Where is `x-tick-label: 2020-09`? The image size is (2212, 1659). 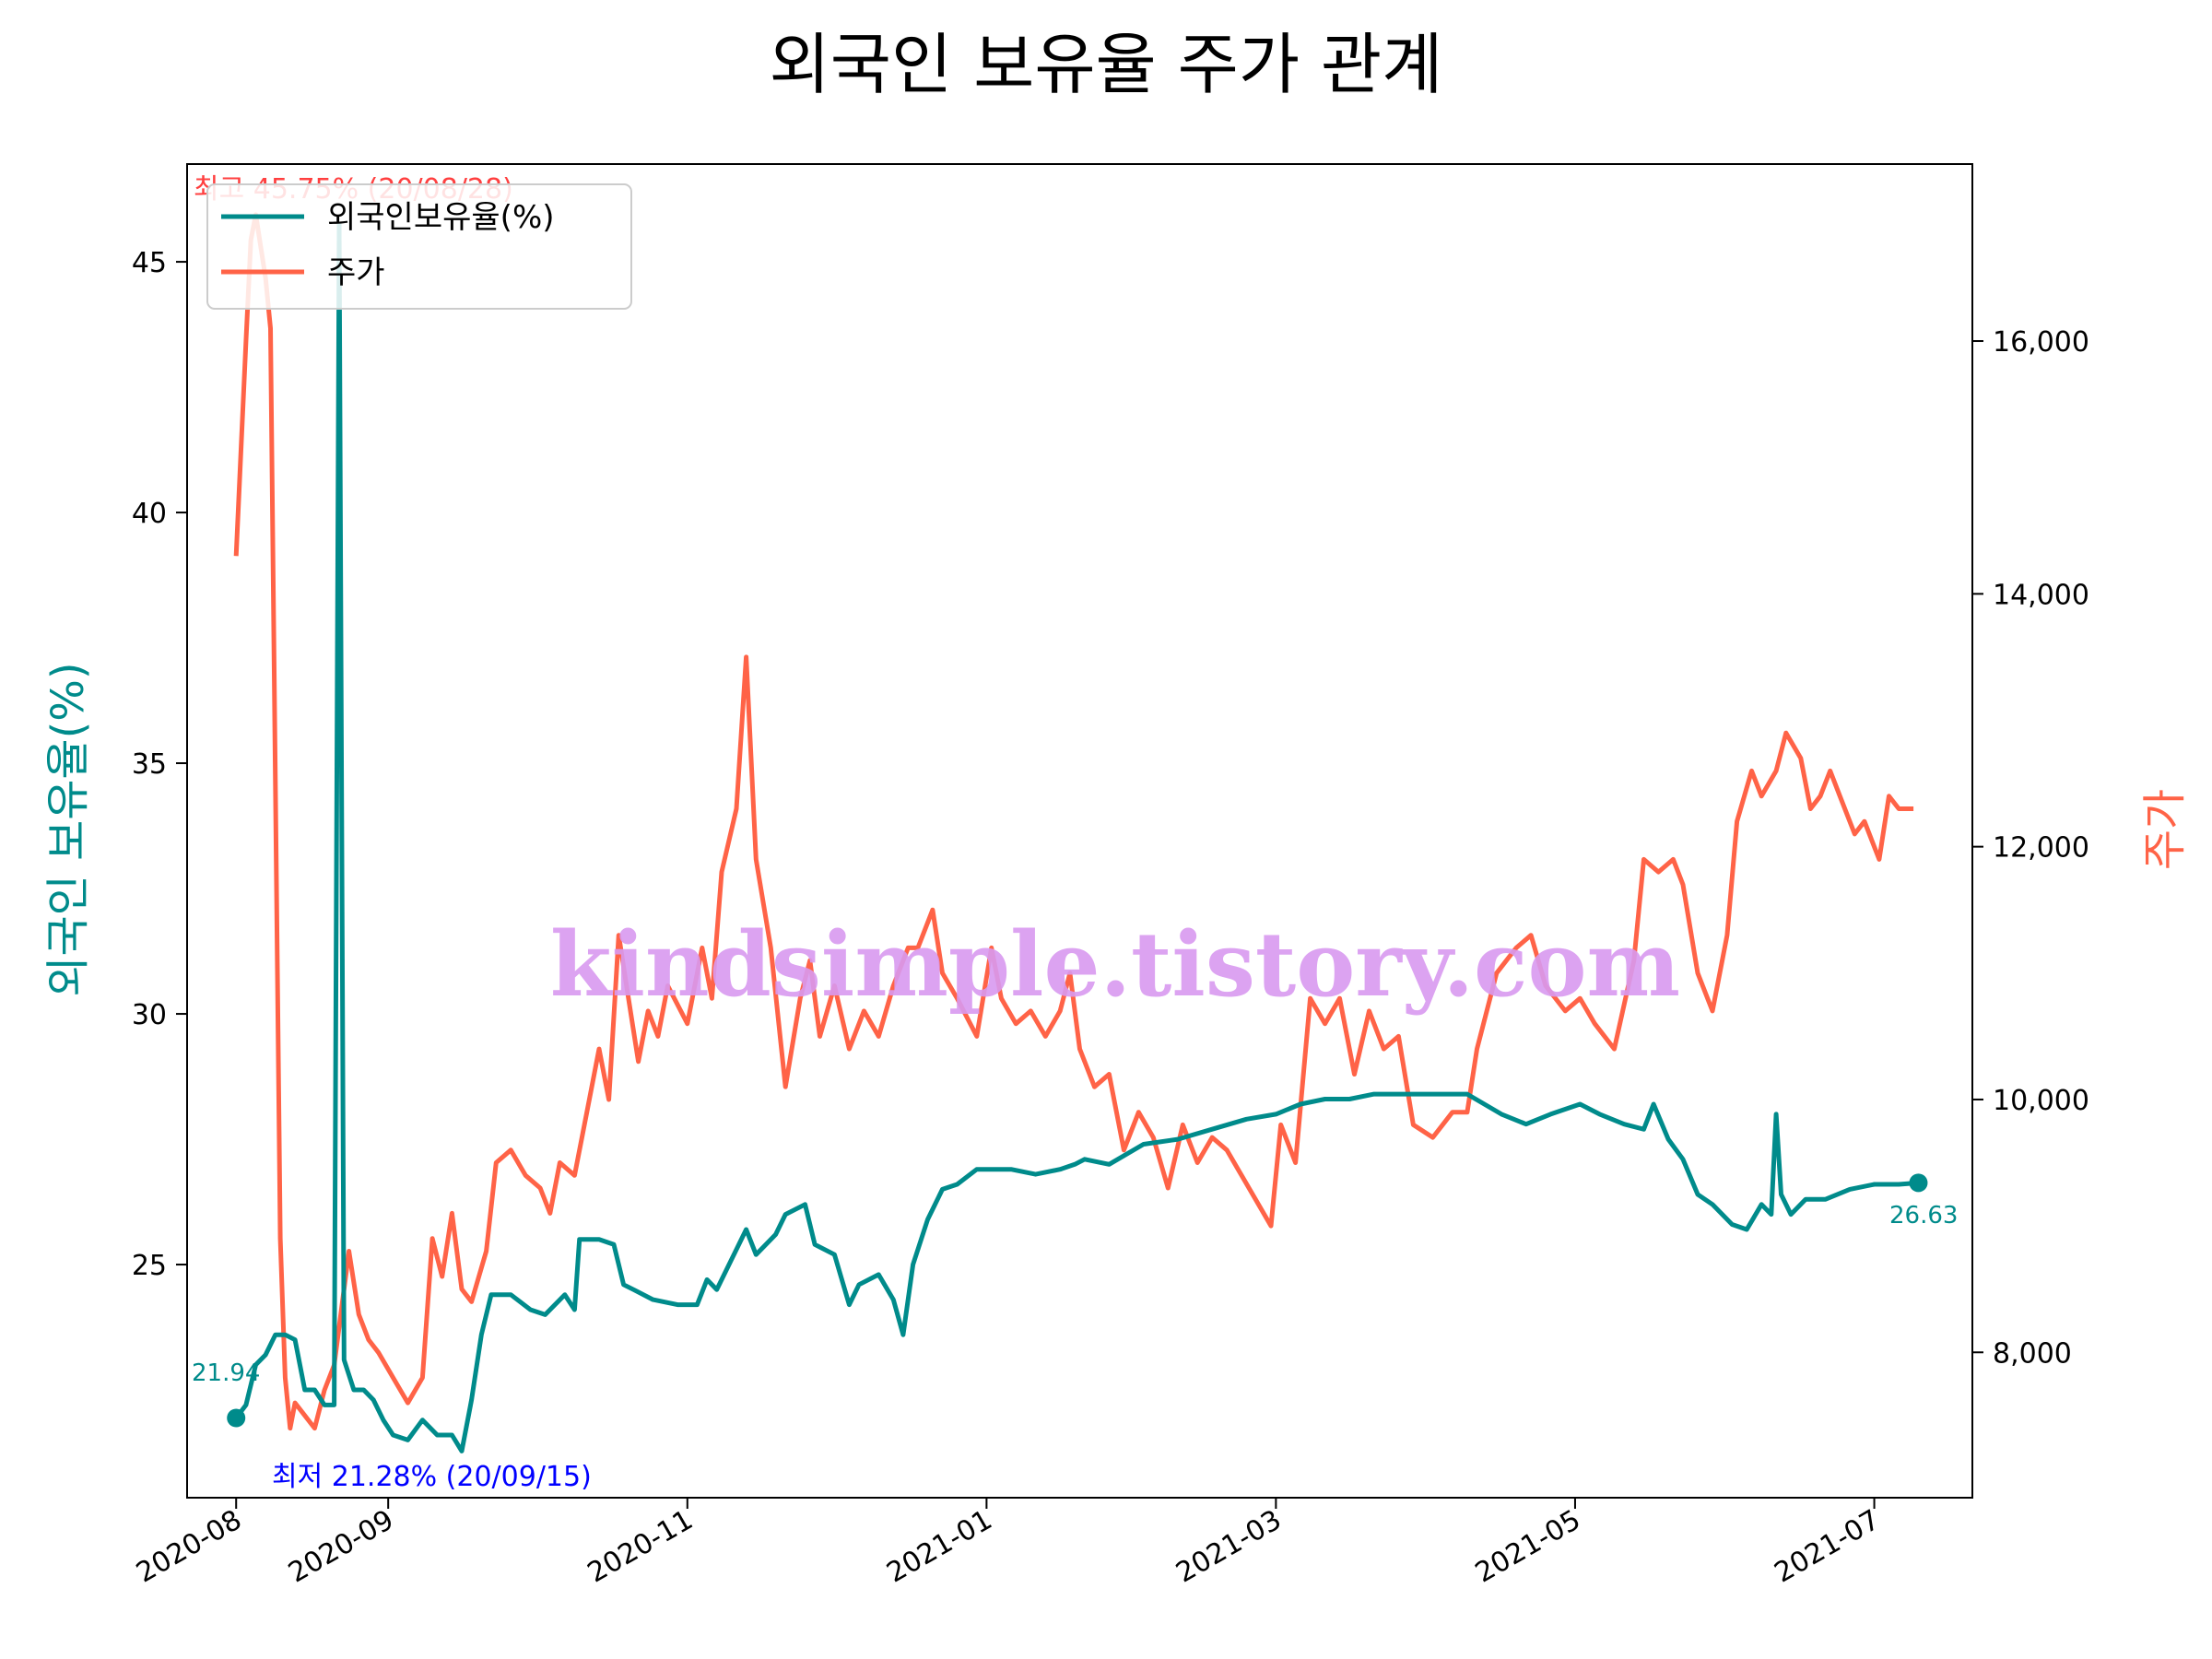 x-tick-label: 2020-09 is located at coordinates (341, 1547).